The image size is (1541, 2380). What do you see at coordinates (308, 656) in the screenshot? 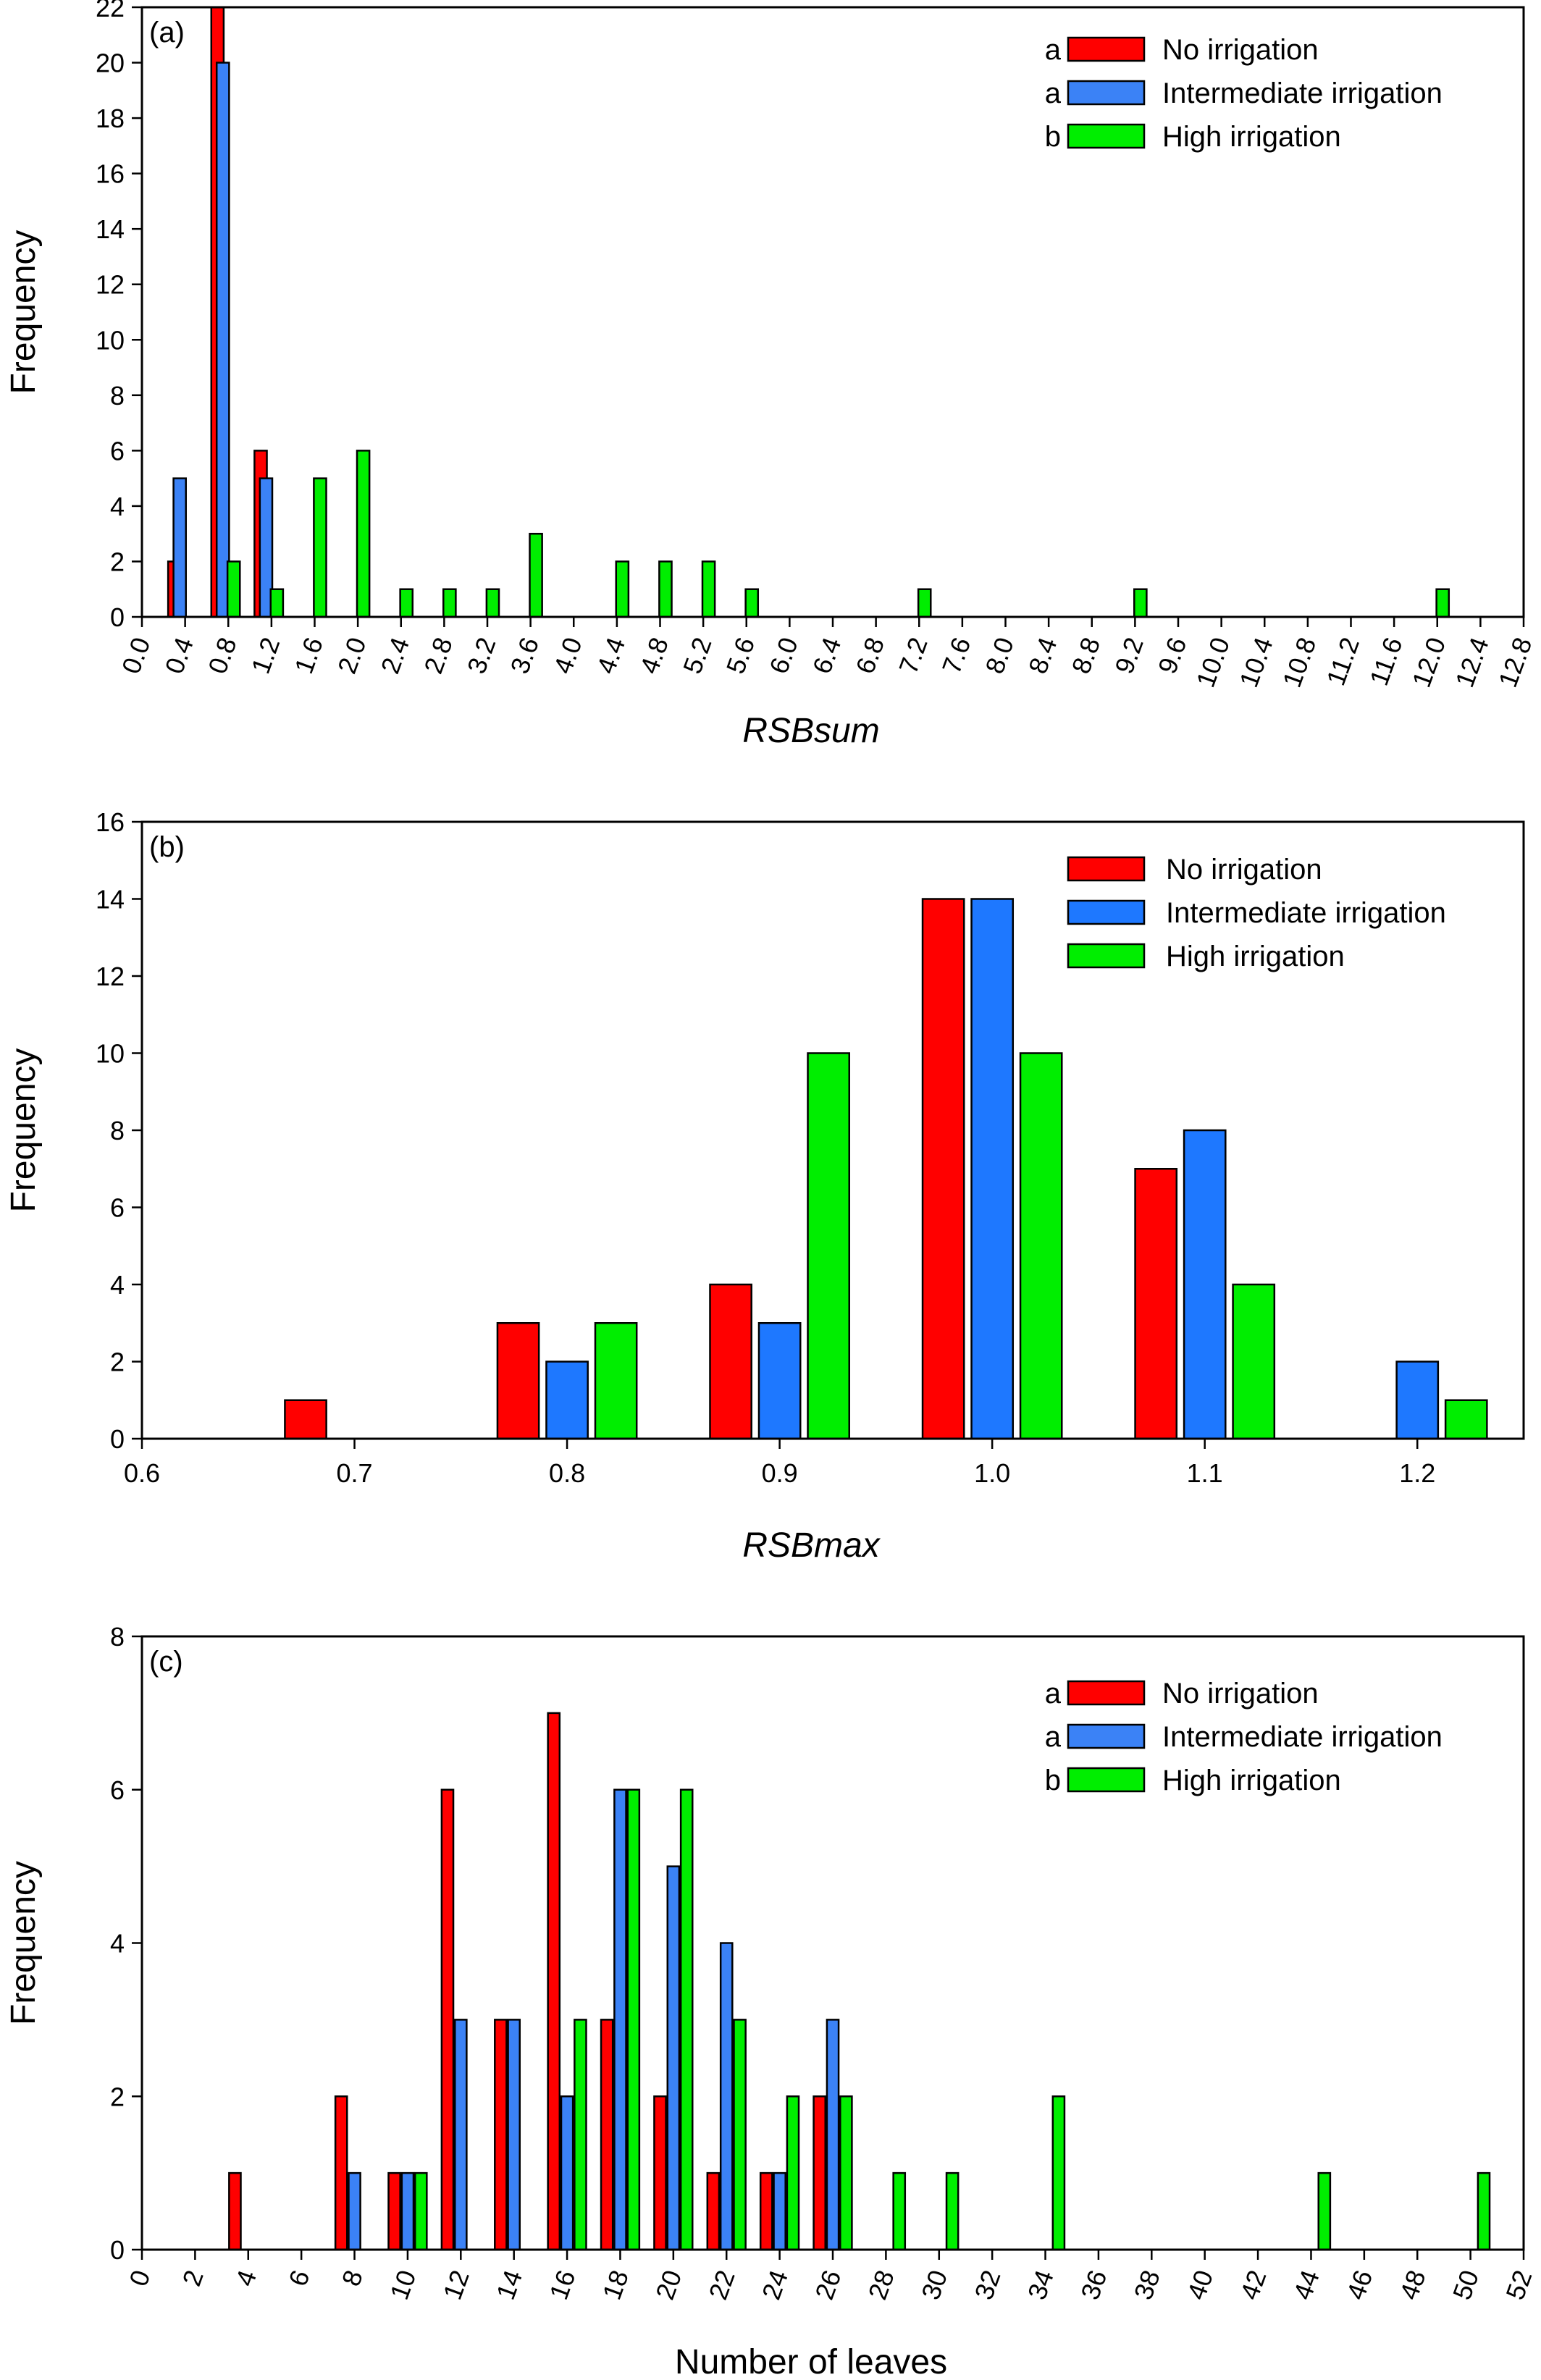
I see `x-tick-label-a-4: 1.6` at bounding box center [308, 656].